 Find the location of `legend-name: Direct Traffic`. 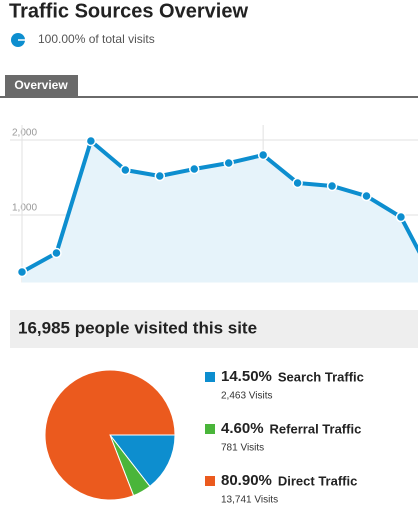

legend-name: Direct Traffic is located at coordinates (317, 480).